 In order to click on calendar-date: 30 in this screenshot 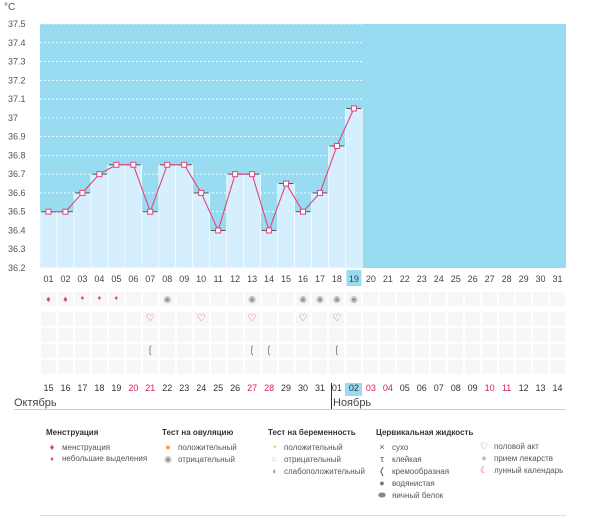, I will do `click(303, 388)`.